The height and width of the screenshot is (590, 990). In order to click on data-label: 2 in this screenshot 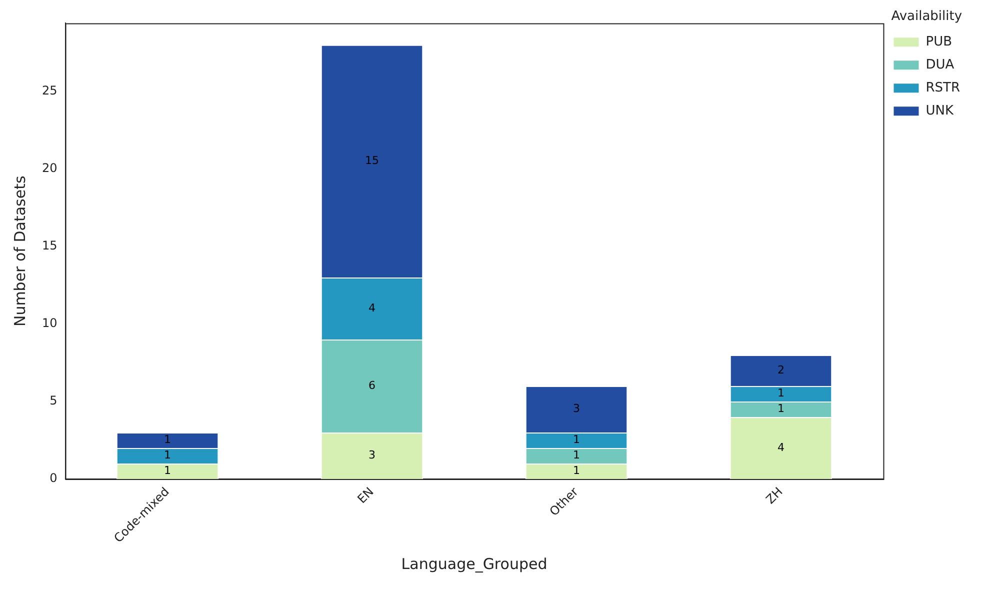, I will do `click(780, 369)`.